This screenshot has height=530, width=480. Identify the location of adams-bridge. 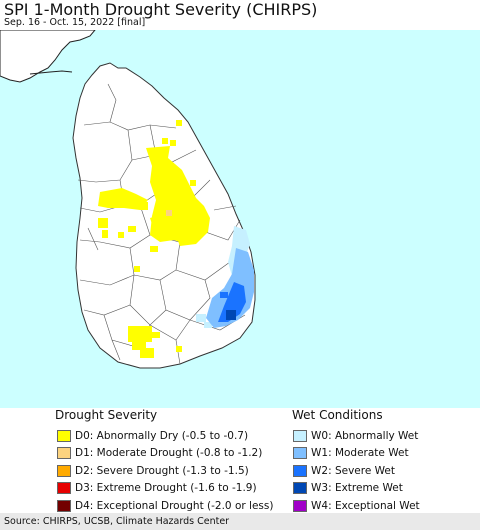
(51, 72).